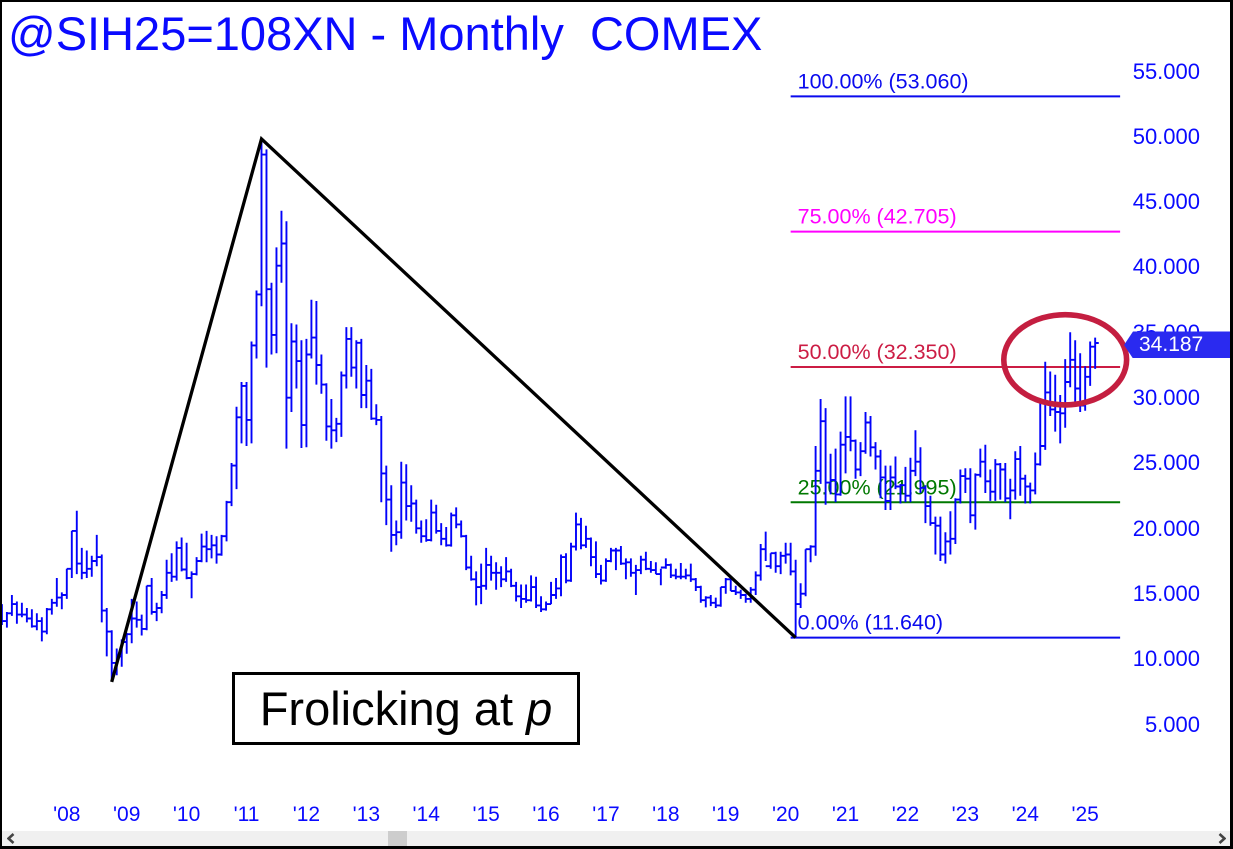 Image resolution: width=1233 pixels, height=849 pixels. Describe the element at coordinates (606, 814) in the screenshot. I see `x-axis-label: '17` at that location.